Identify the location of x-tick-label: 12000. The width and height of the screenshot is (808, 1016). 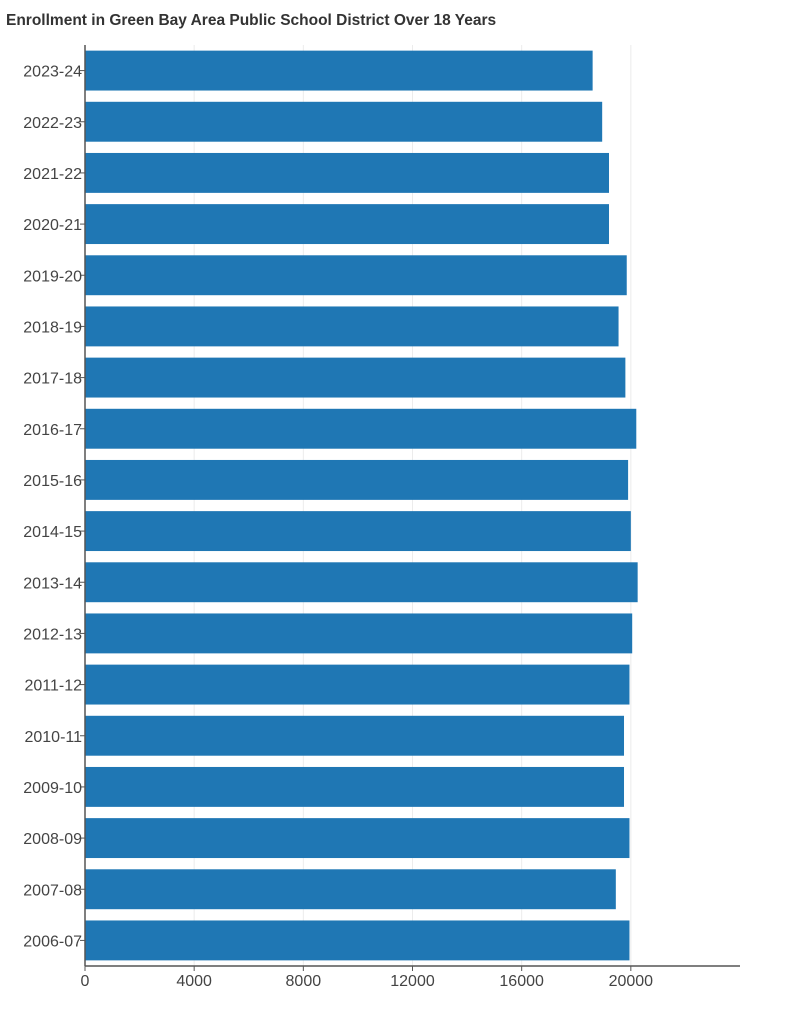
(412, 981).